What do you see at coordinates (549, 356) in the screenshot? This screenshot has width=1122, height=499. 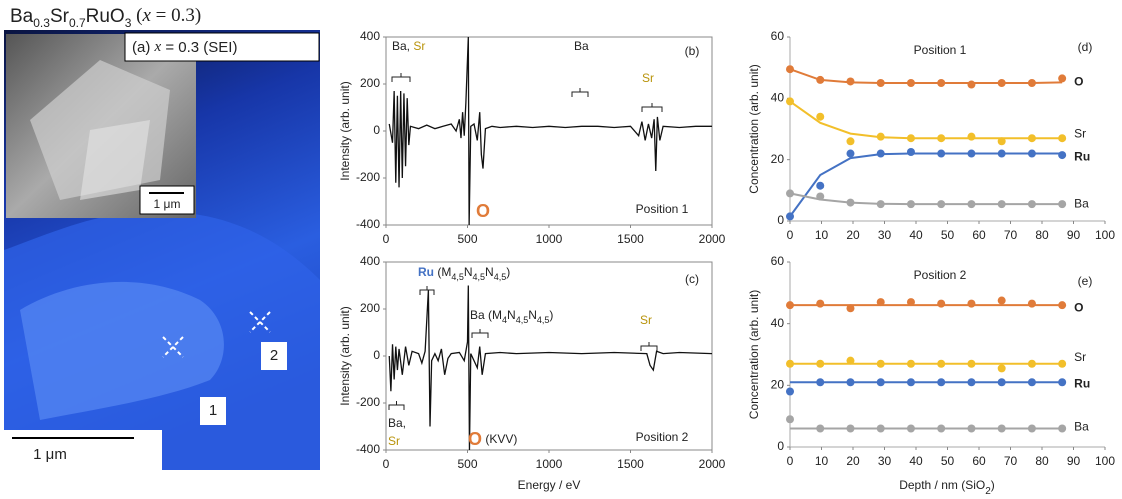 I see `plot-frame` at bounding box center [549, 356].